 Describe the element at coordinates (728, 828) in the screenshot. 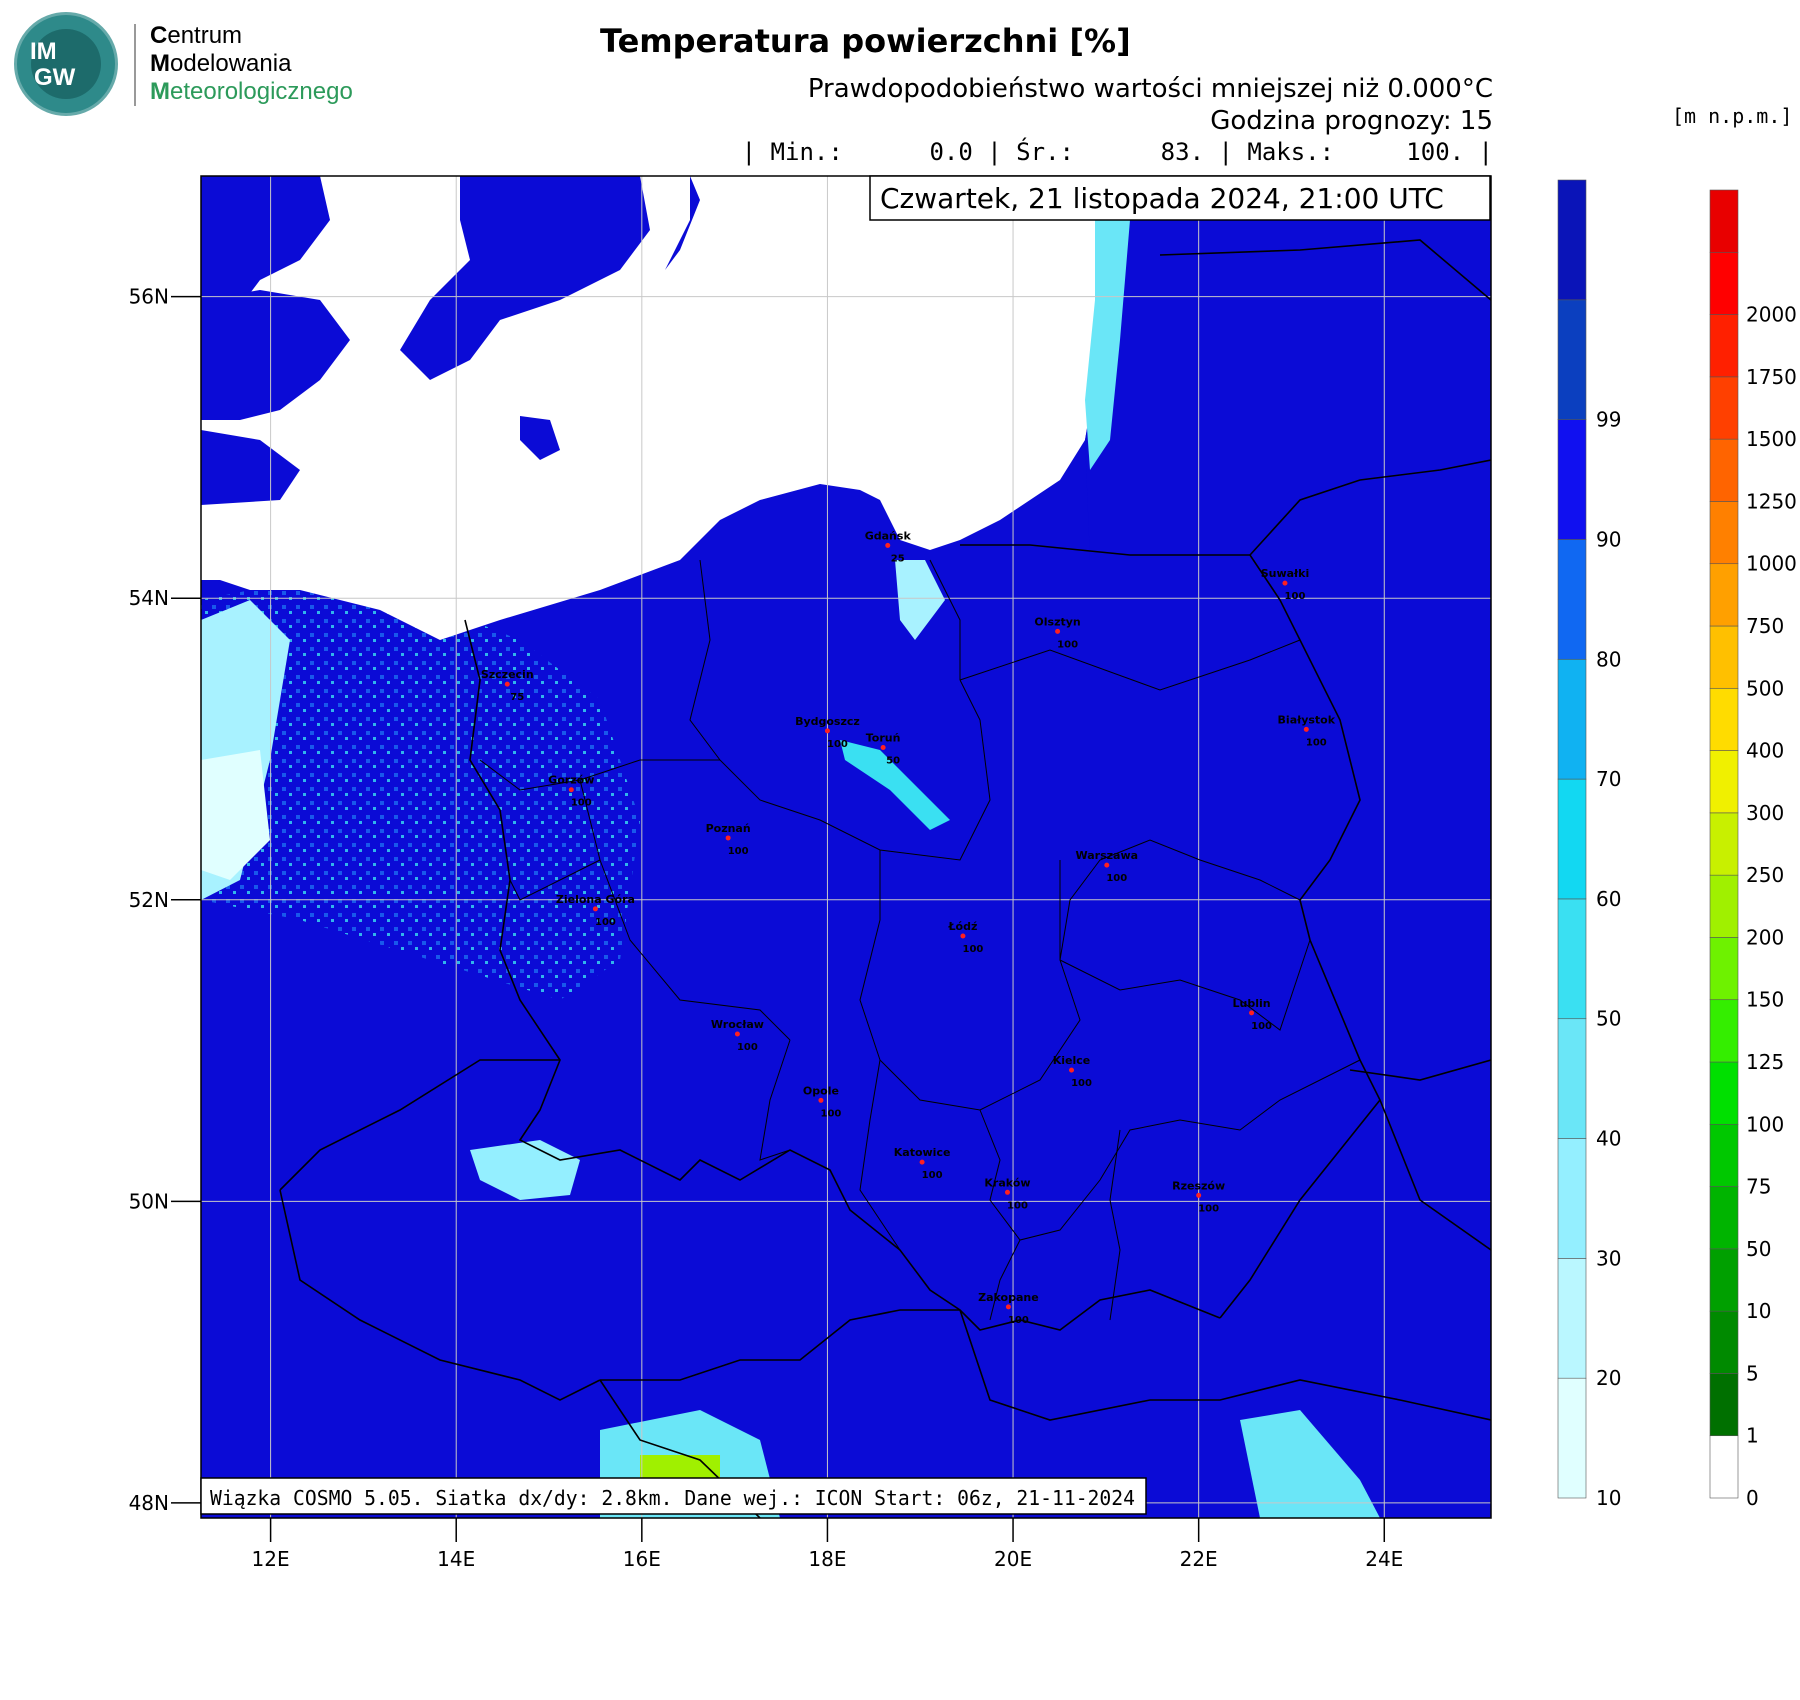

I see `city-name: Poznań` at that location.